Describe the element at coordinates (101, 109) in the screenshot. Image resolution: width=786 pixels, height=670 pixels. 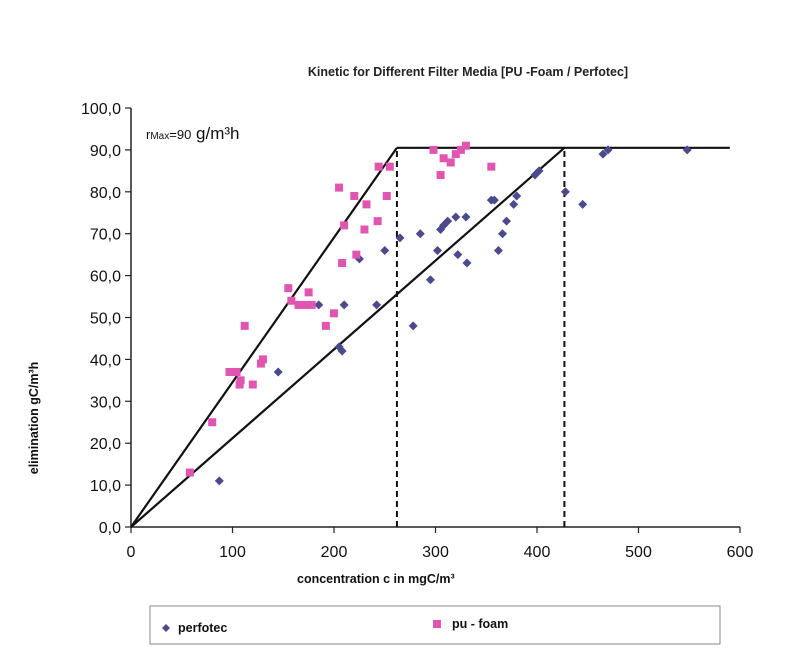
I see `y-tick-label: 100,0` at that location.